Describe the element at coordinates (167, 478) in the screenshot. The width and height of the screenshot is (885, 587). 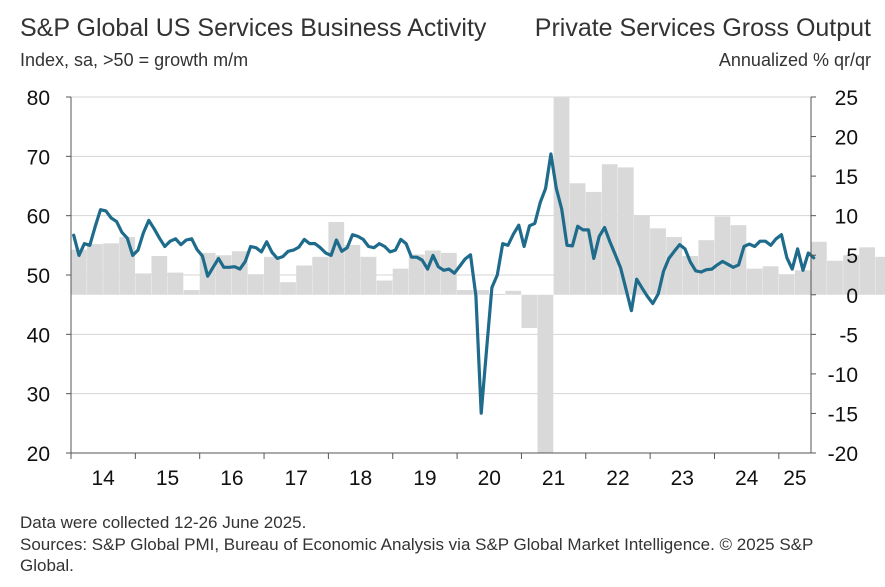
I see `x-tick-label: 15` at that location.